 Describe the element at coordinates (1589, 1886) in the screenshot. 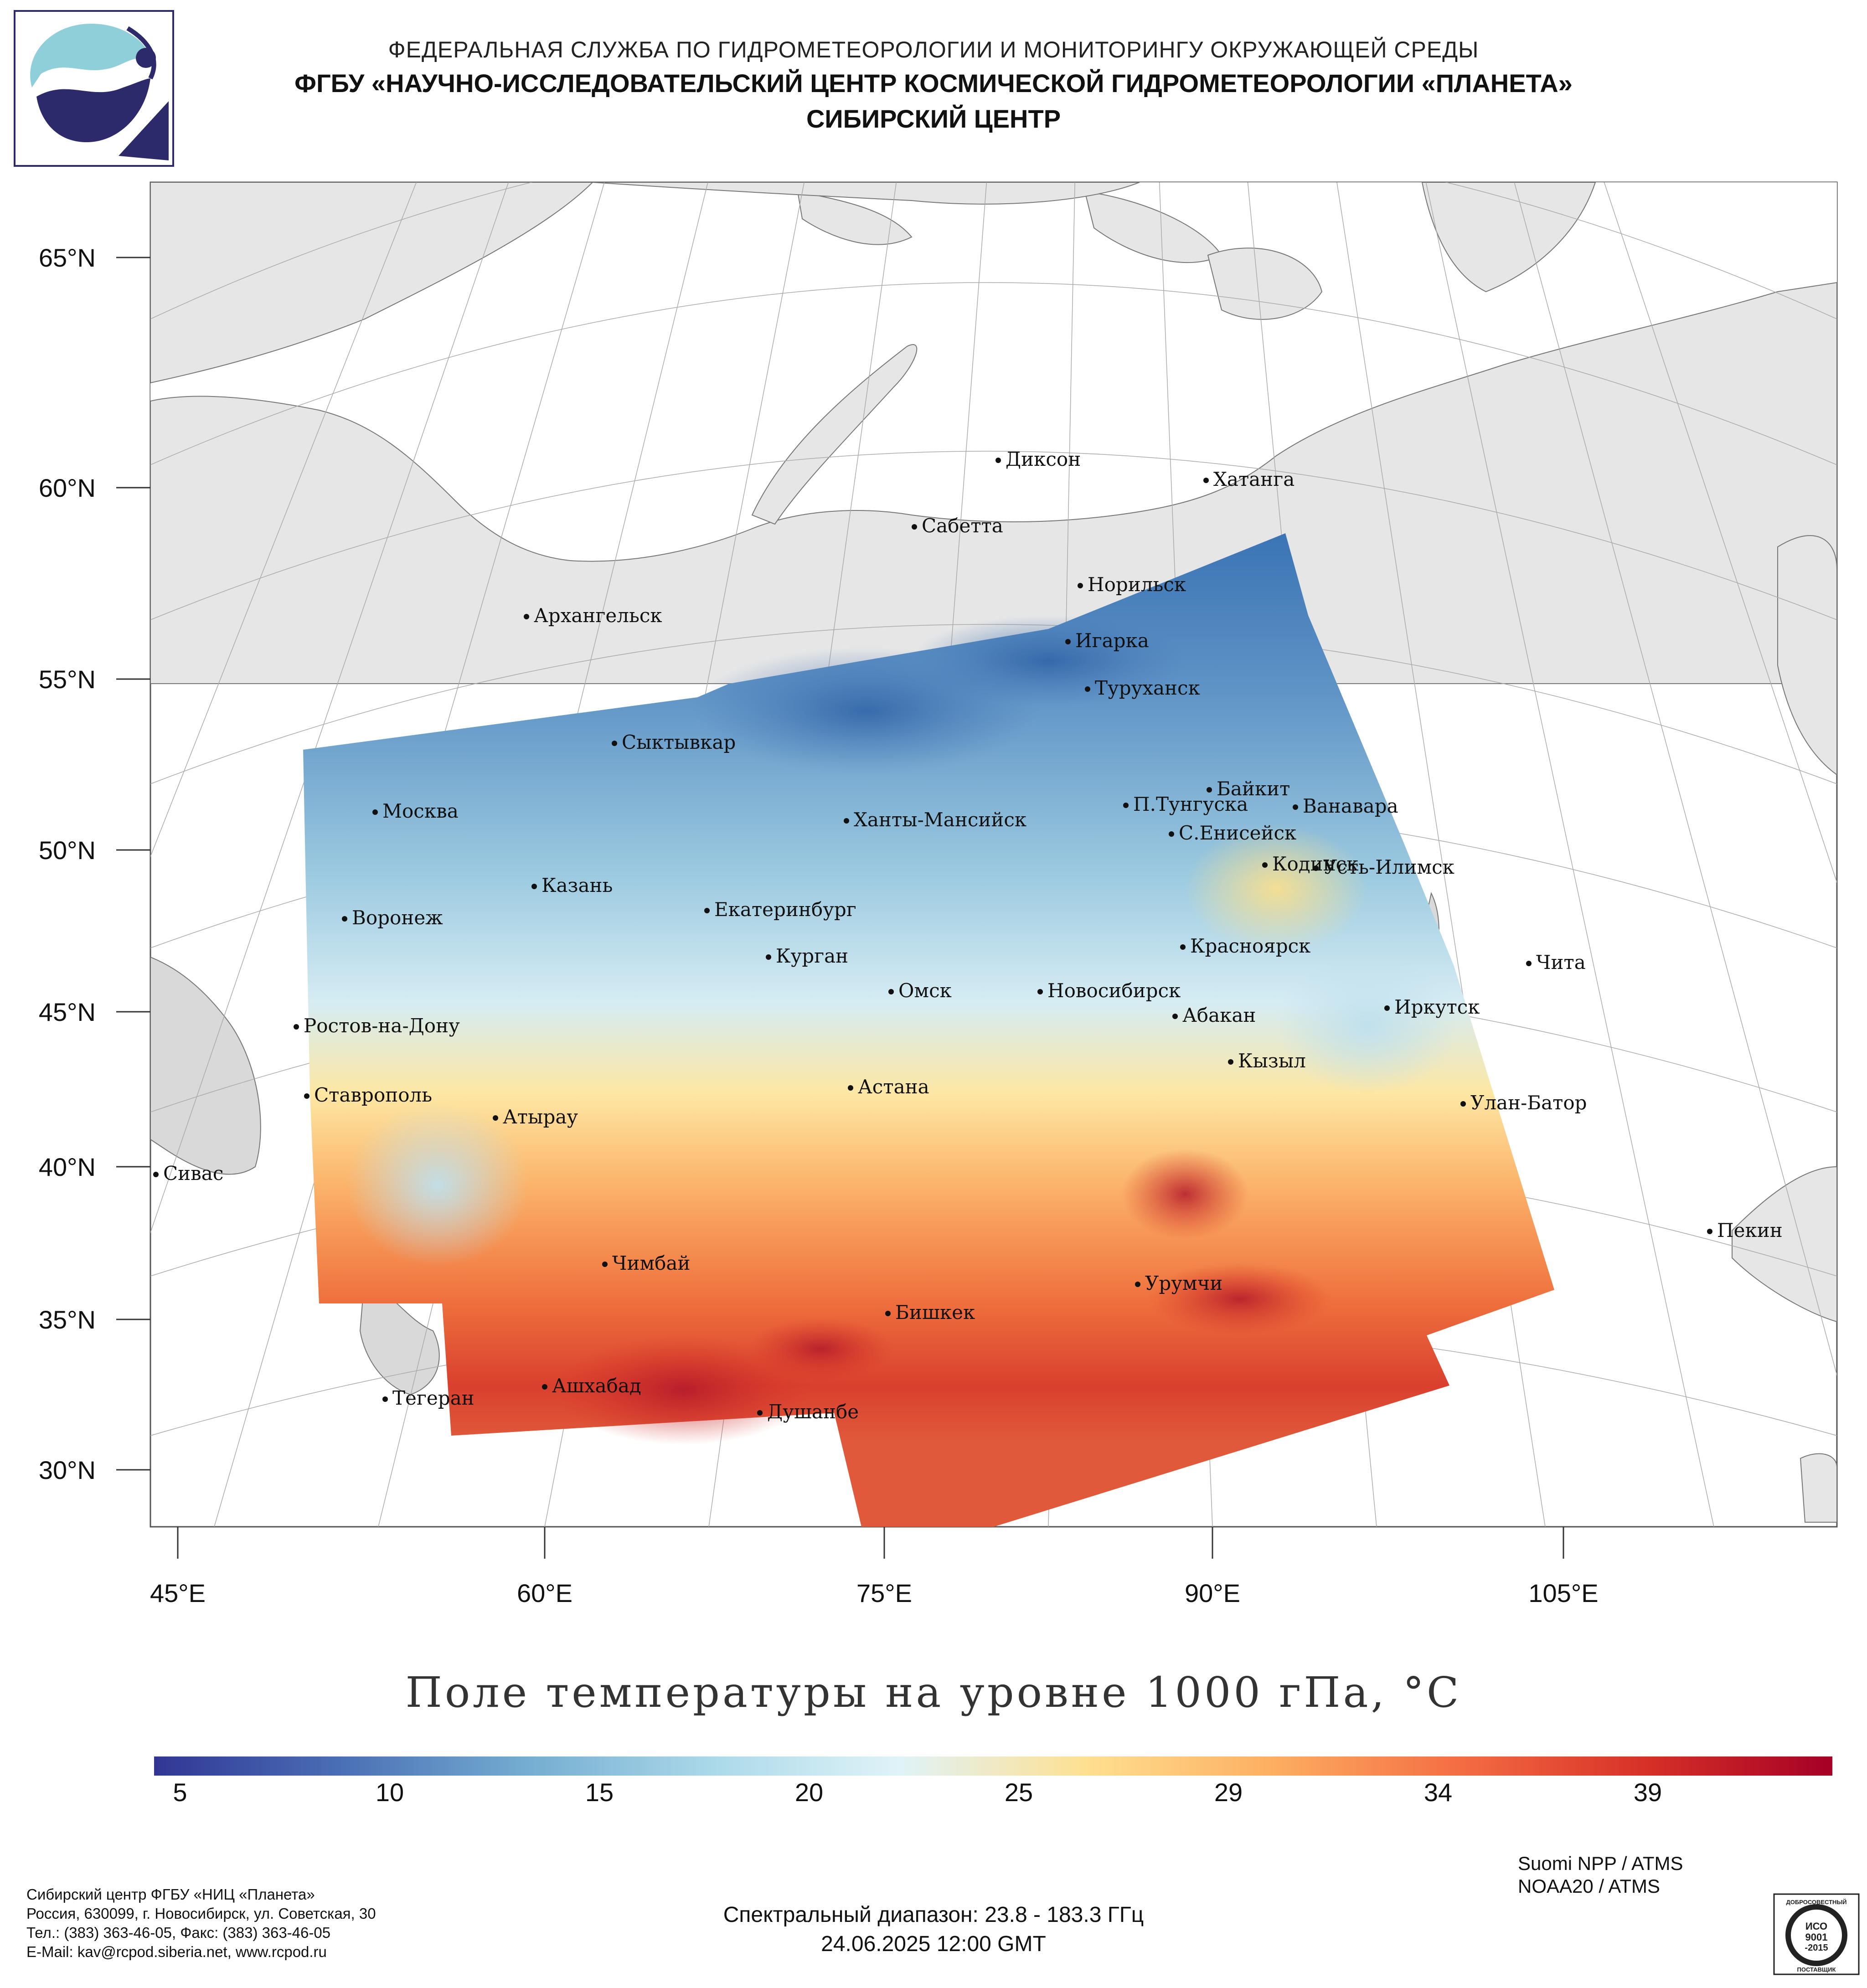

I see `sensor-noaa20: NOAA20 / ATMS` at that location.